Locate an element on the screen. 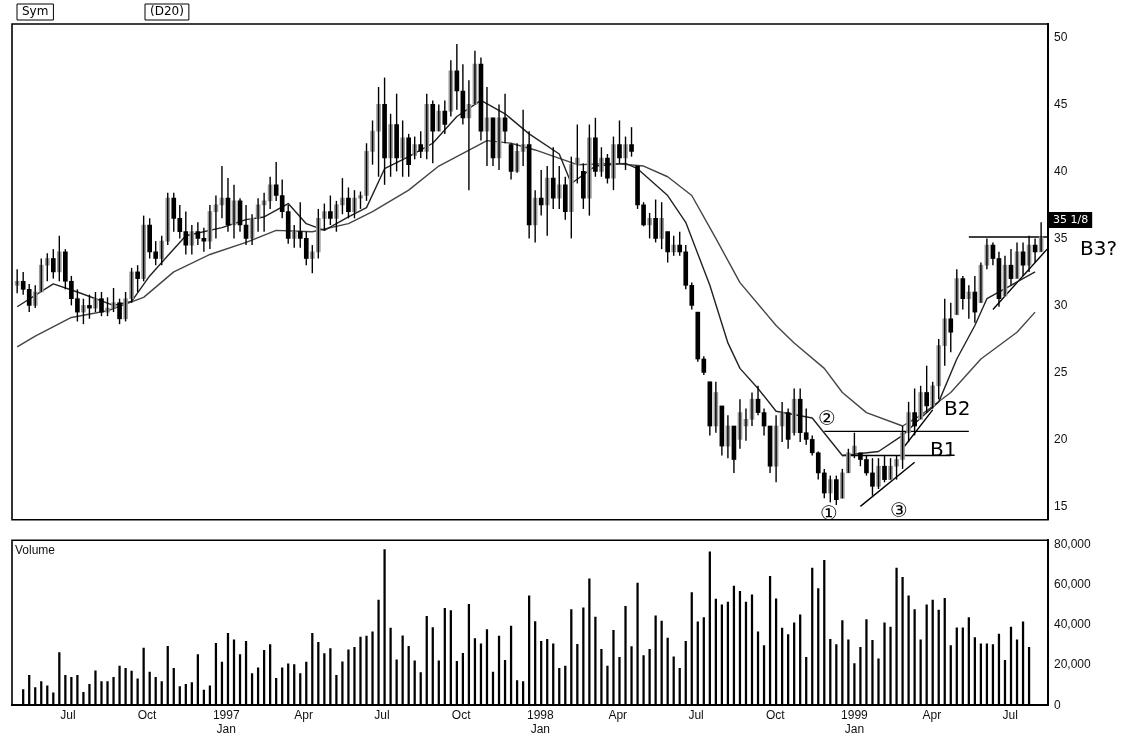 This screenshot has width=1125, height=740. x-tick-label: 1998 Jan is located at coordinates (540, 722).